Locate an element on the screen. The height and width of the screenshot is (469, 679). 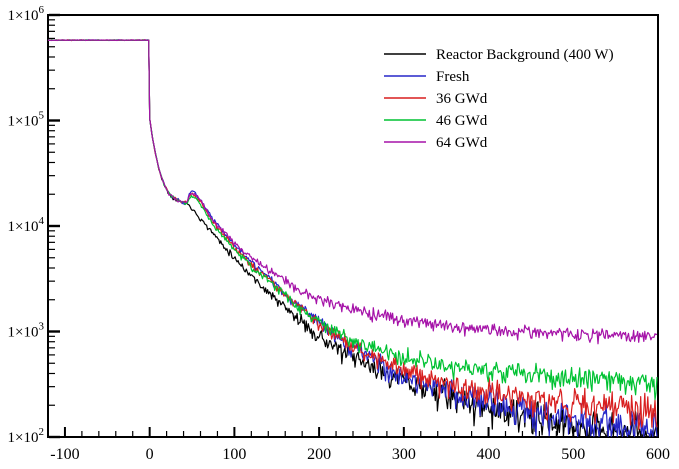
x-tick-label: 400 is located at coordinates (489, 454).